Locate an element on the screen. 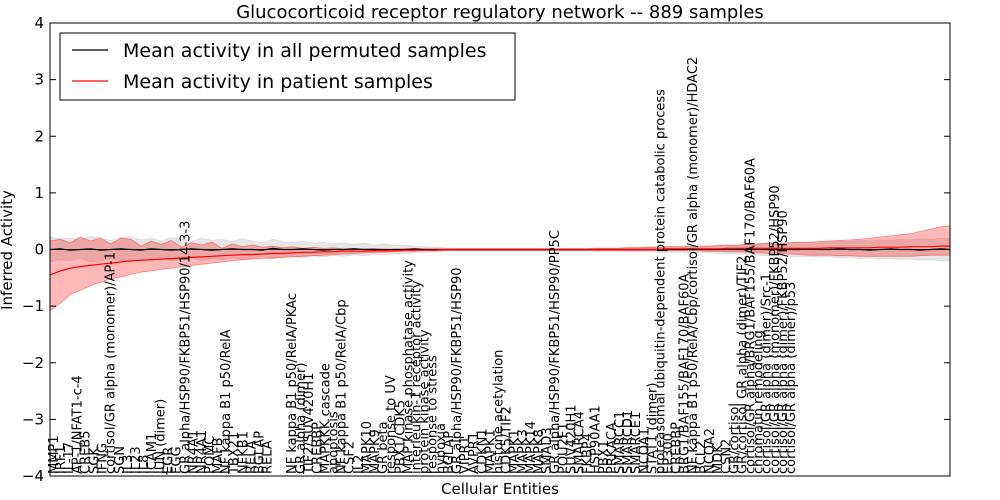  x-tick-label: MAP kinase phosphatase activity is located at coordinates (408, 367).